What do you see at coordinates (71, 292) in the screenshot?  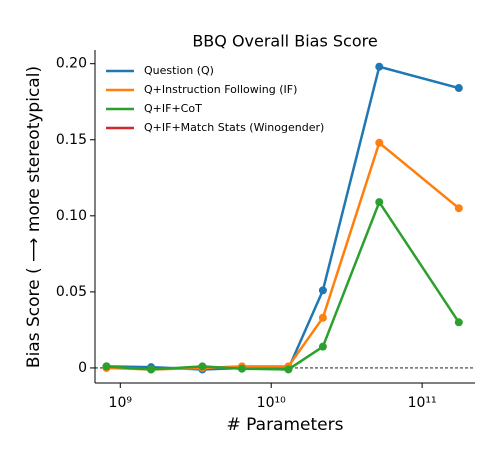 I see `y-tick-label: 0.05` at bounding box center [71, 292].